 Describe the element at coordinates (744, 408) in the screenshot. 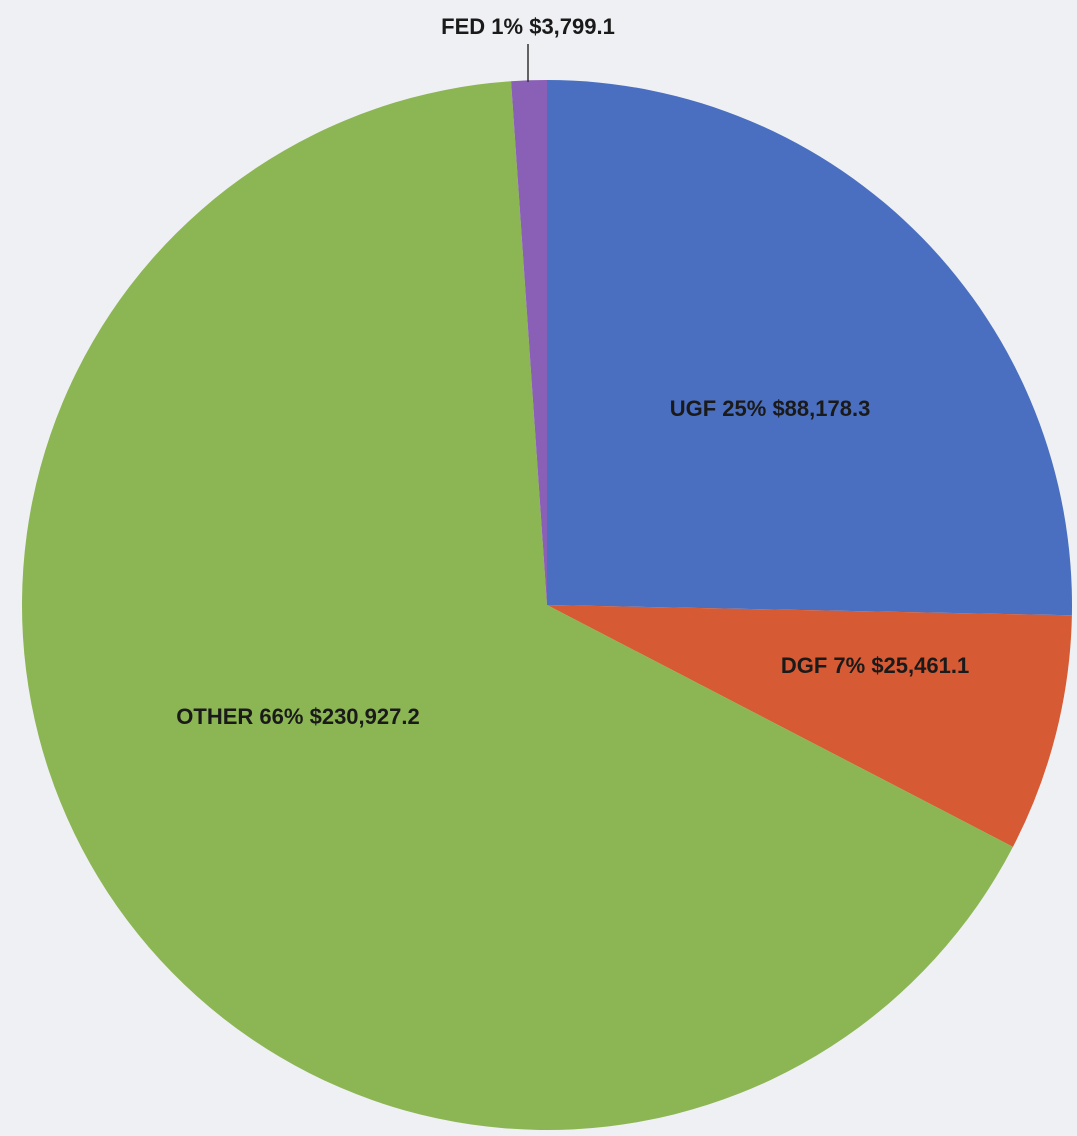

I see `percent-label: 25%` at that location.